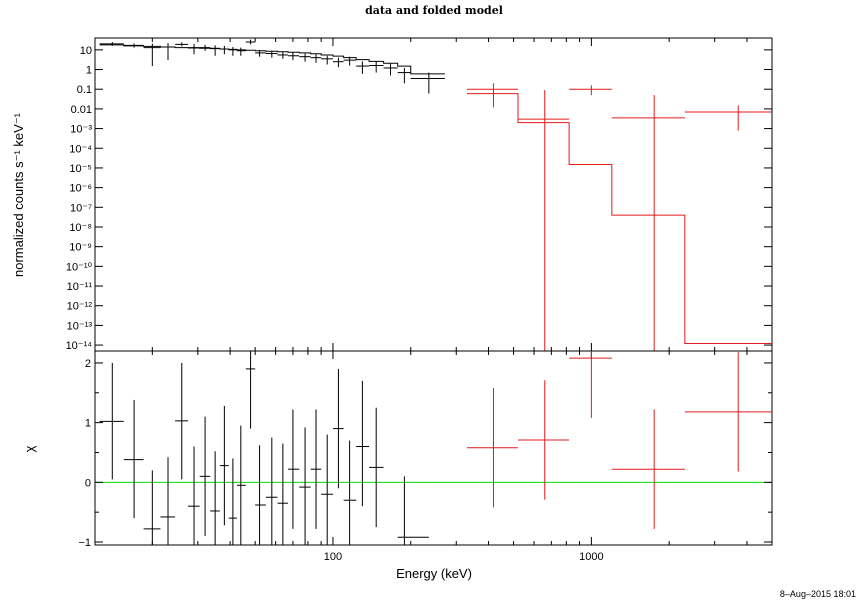 The width and height of the screenshot is (858, 604). What do you see at coordinates (80, 307) in the screenshot?
I see `y-tick-label: 10⁻¹²` at bounding box center [80, 307].